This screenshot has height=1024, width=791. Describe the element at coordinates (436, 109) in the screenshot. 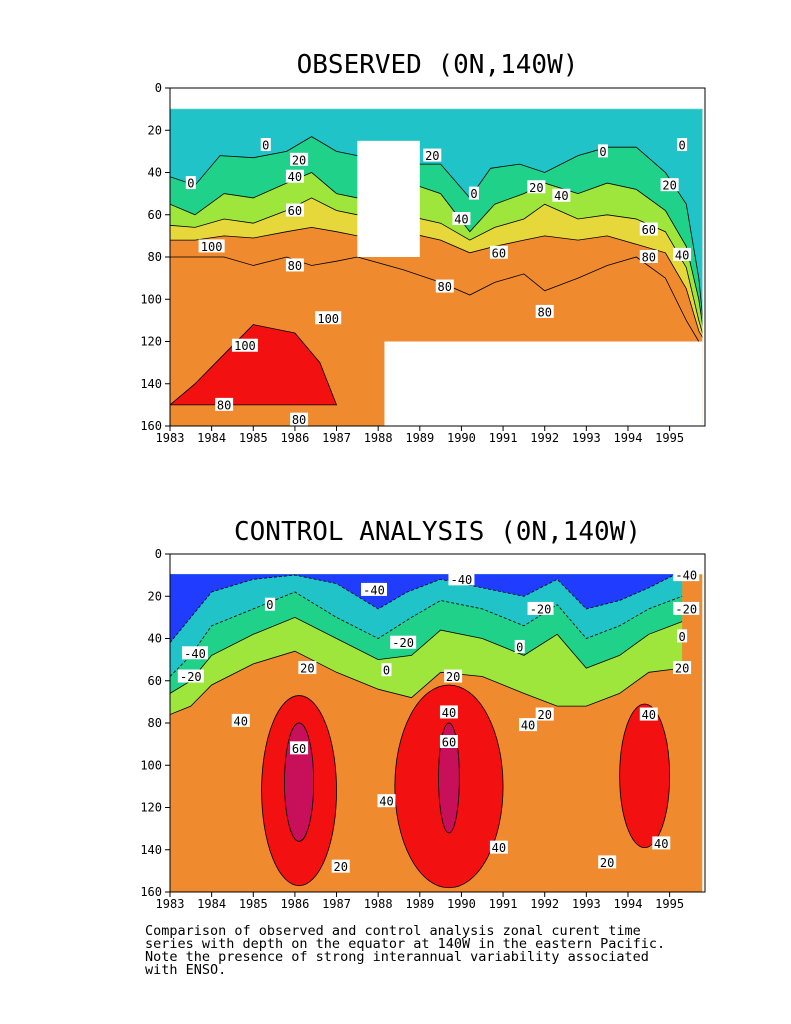

I see `missing-top` at that location.